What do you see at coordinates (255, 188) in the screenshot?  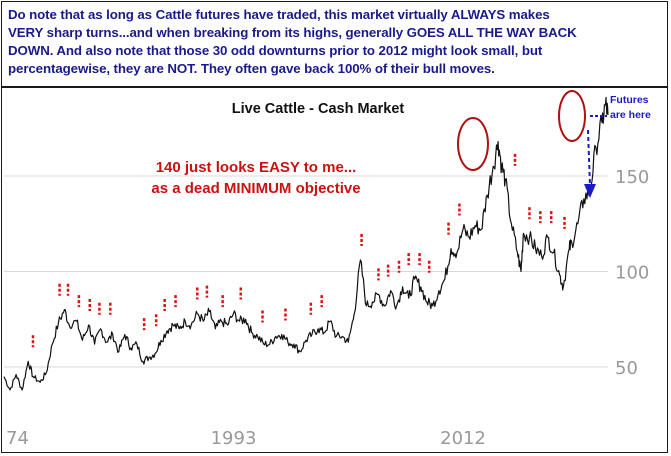 I see `objective-annotation-line2: as a dead MINIMUM objective` at bounding box center [255, 188].